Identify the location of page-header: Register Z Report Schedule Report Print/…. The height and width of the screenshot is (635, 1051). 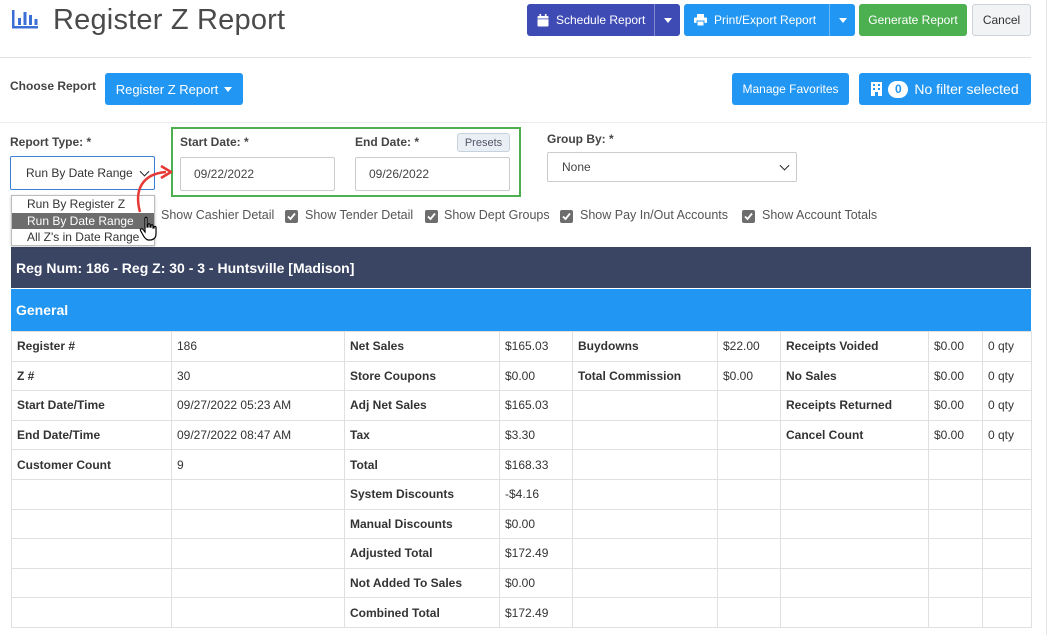
(520, 23).